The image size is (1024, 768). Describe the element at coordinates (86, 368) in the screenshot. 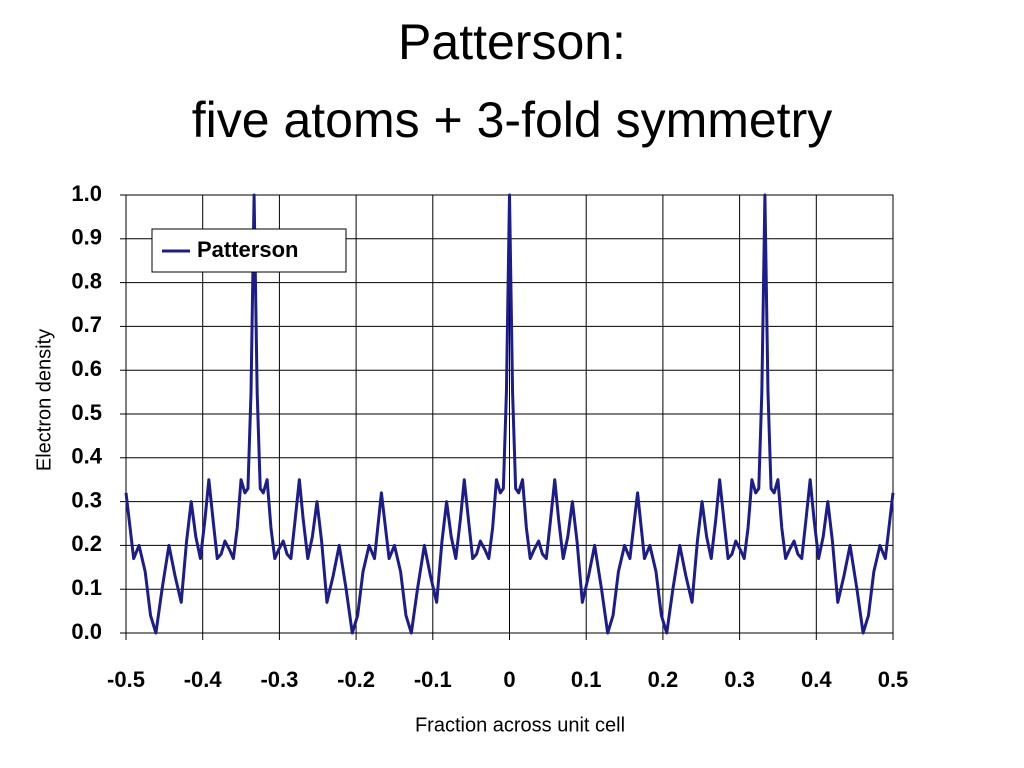

I see `y-tick-label: 0.6` at that location.